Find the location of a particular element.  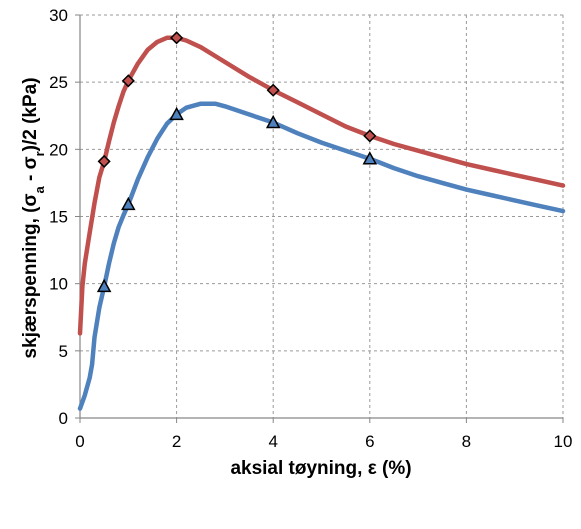

y-tick-label: 10 is located at coordinates (58, 284).